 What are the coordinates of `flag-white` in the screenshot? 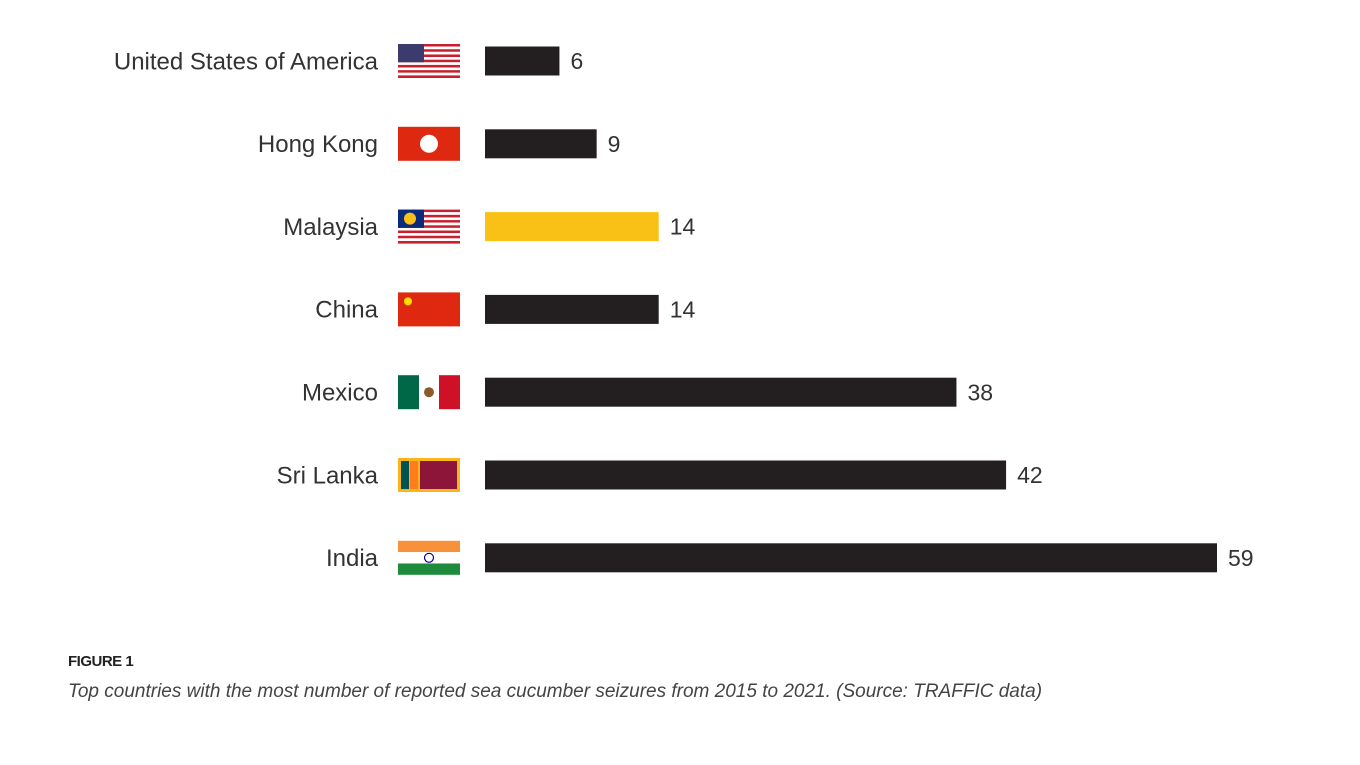 It's located at (429, 558).